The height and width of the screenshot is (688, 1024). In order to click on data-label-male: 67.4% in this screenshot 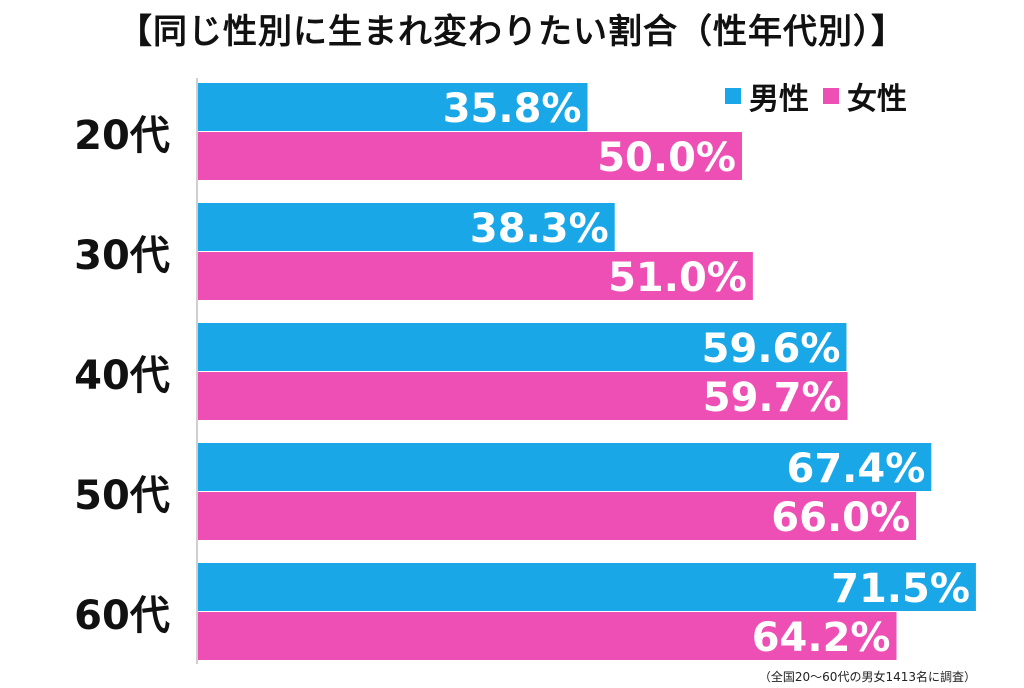, I will do `click(856, 469)`.